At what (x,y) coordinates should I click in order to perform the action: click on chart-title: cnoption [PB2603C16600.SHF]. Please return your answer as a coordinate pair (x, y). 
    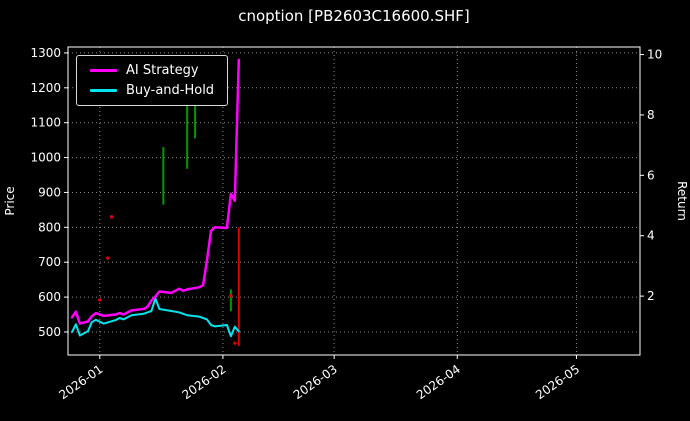
    Looking at the image, I should click on (354, 16).